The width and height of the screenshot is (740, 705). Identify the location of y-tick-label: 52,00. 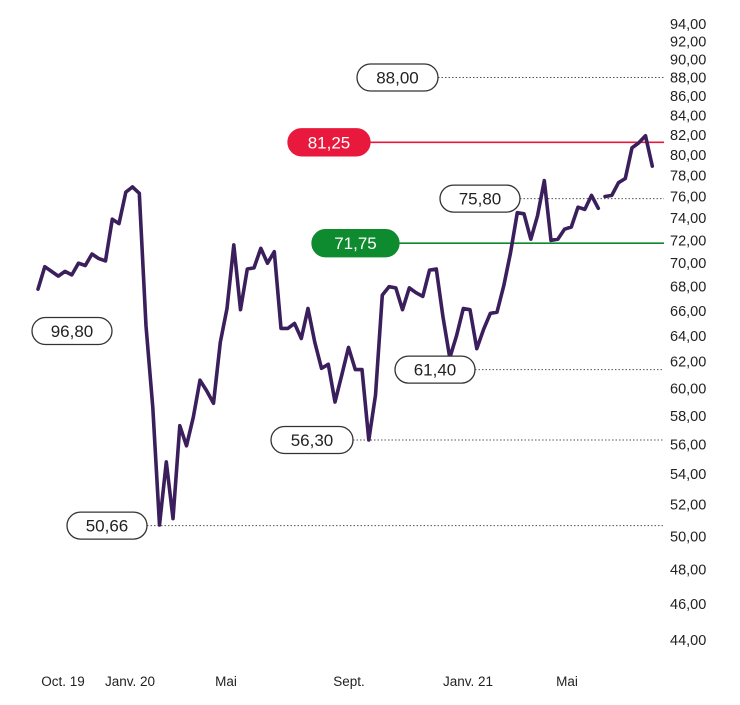
(688, 505).